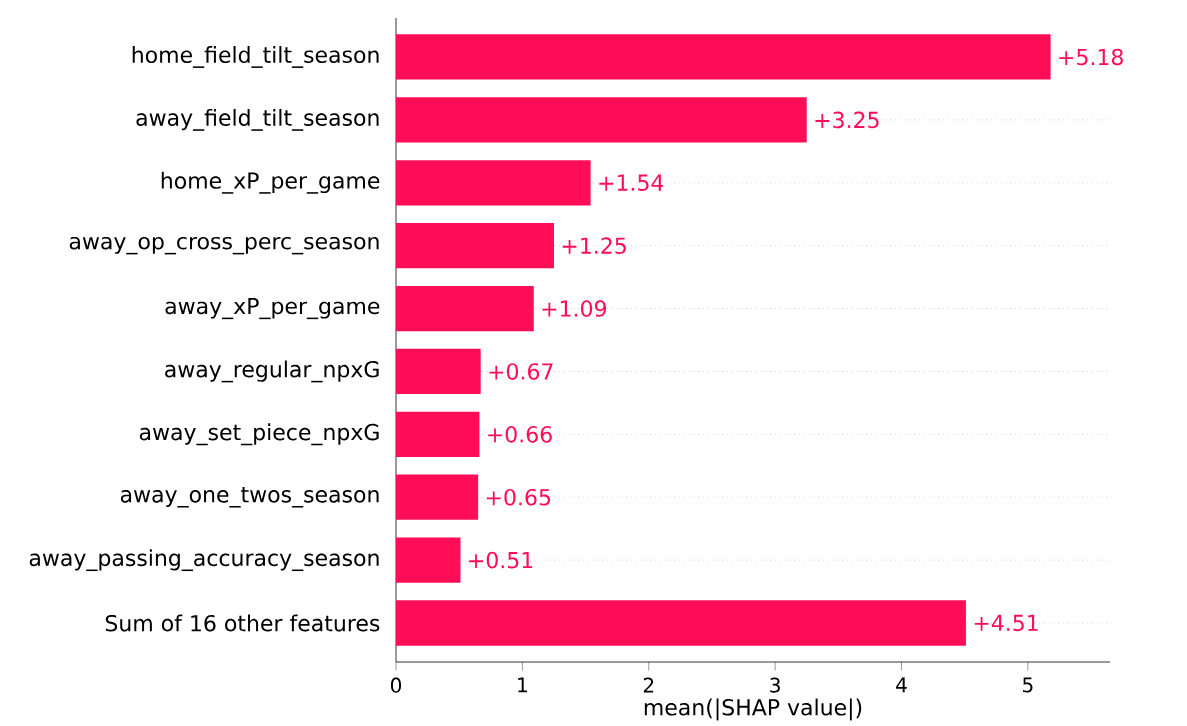  I want to click on data-label: +0.66, so click(520, 434).